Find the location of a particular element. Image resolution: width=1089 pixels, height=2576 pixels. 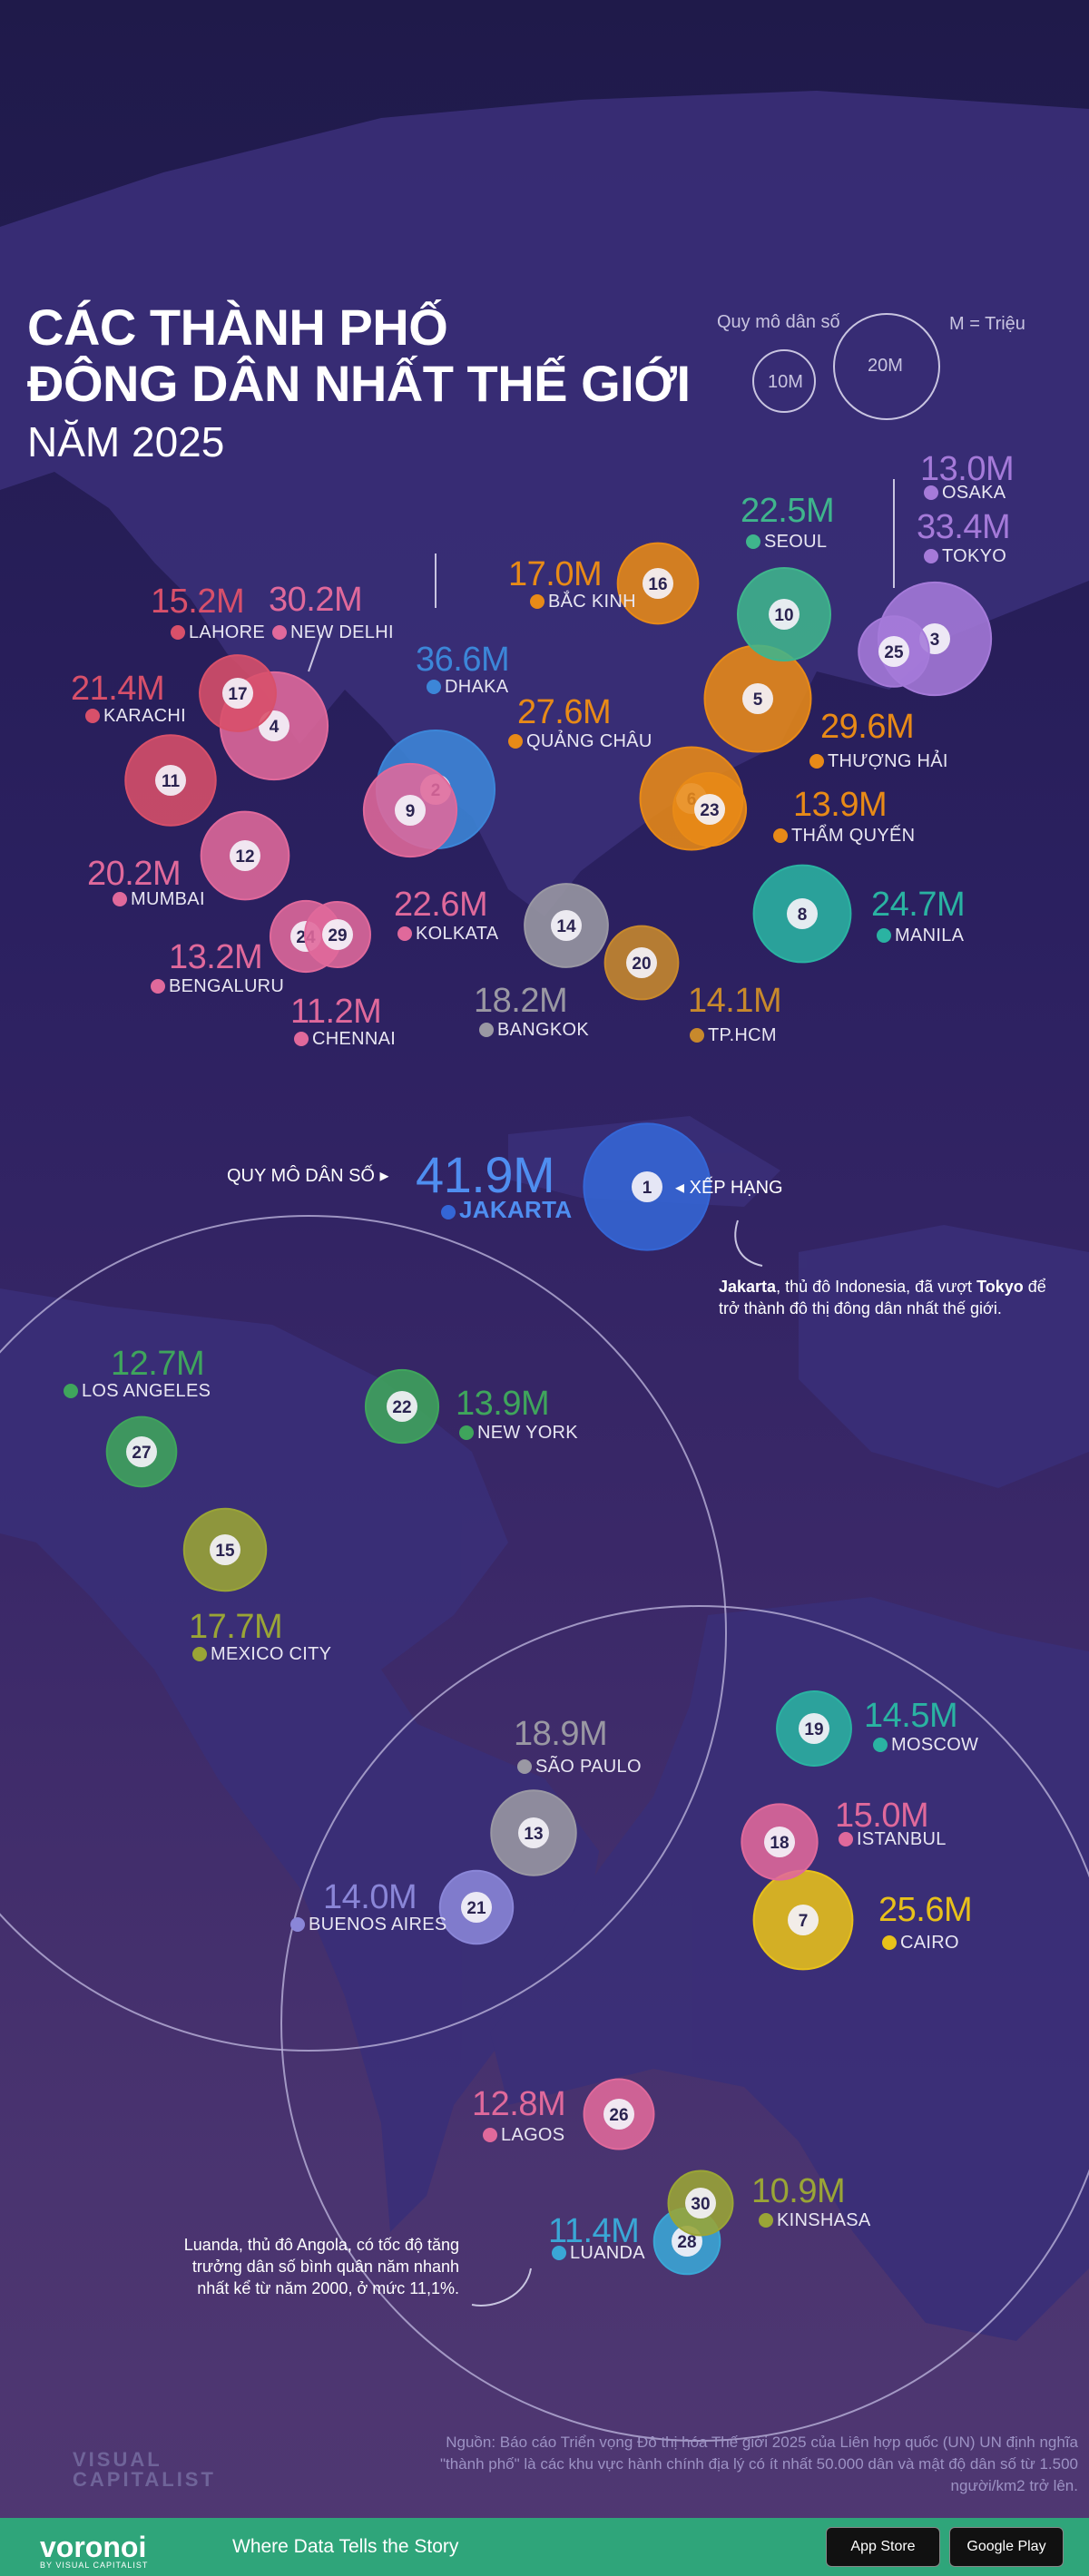

rank-number-7: 7 is located at coordinates (804, 1921).